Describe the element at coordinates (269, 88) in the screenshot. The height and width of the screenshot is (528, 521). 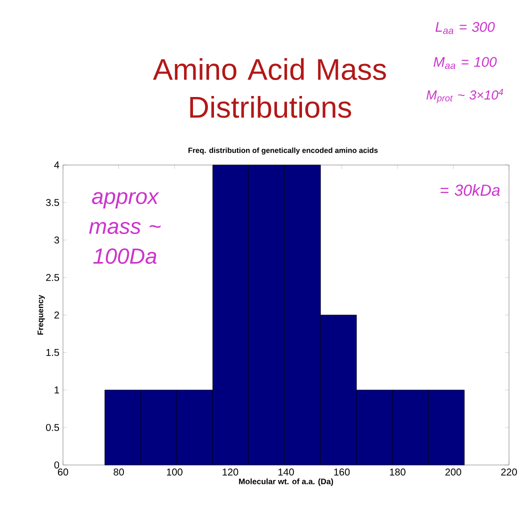
I see `chart-title: Amino Acid Mass Distributions` at that location.